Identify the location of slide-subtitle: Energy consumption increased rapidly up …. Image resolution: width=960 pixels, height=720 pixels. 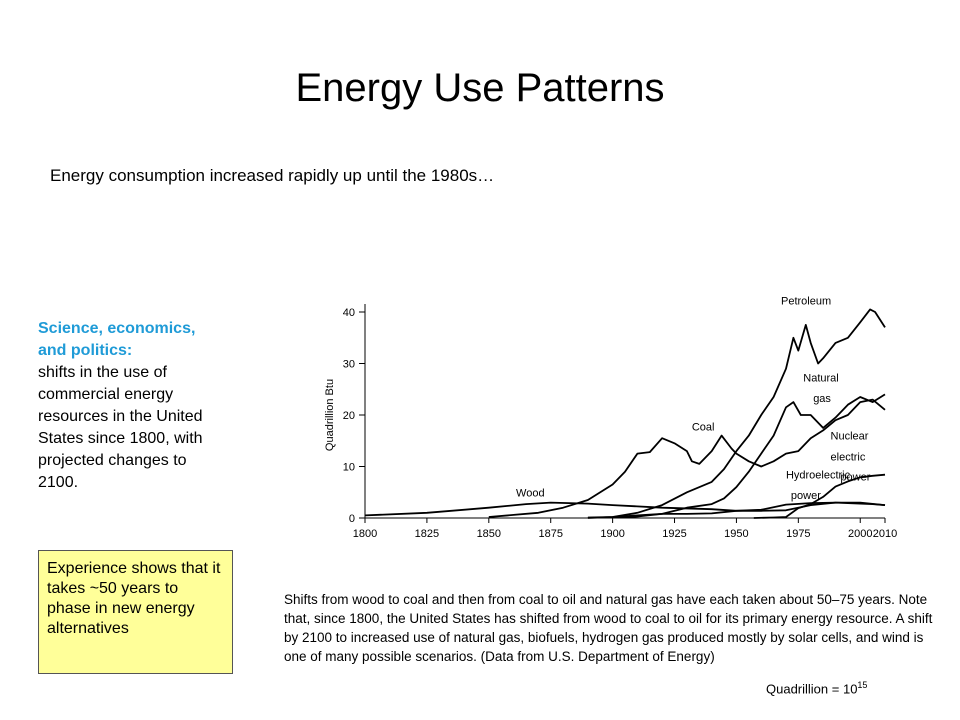
(272, 175).